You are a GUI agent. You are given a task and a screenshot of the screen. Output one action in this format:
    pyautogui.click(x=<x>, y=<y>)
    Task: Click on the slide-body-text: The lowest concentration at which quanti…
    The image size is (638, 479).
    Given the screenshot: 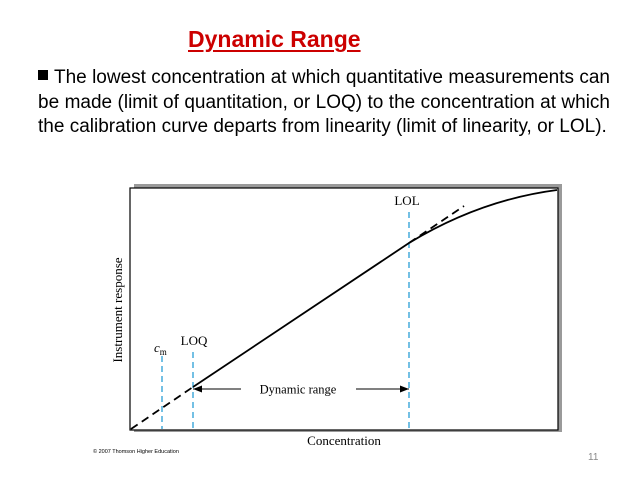 What is the action you would take?
    pyautogui.click(x=324, y=102)
    